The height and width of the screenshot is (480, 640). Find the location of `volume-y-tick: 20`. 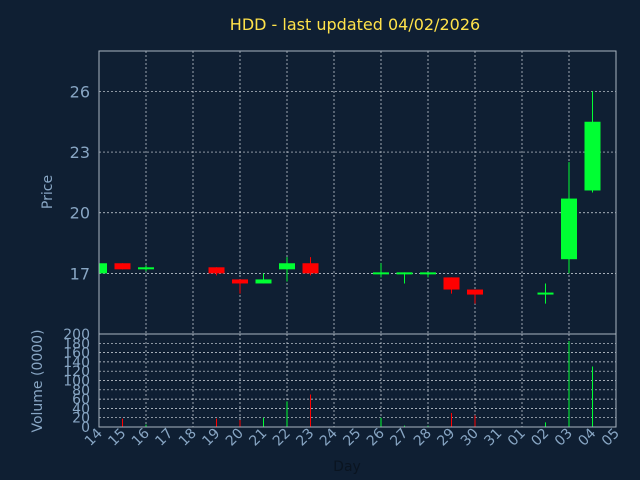

volume-y-tick: 20 is located at coordinates (81, 419).